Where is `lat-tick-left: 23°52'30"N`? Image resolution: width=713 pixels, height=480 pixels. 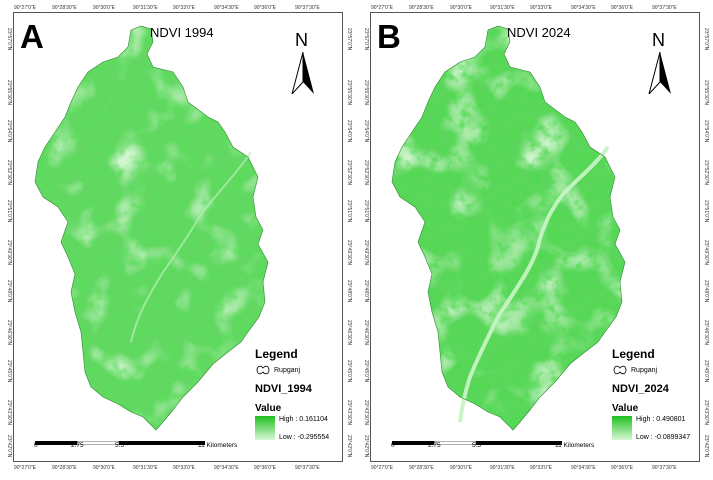
lat-tick-left: 23°52'30"N is located at coordinates (9, 173).